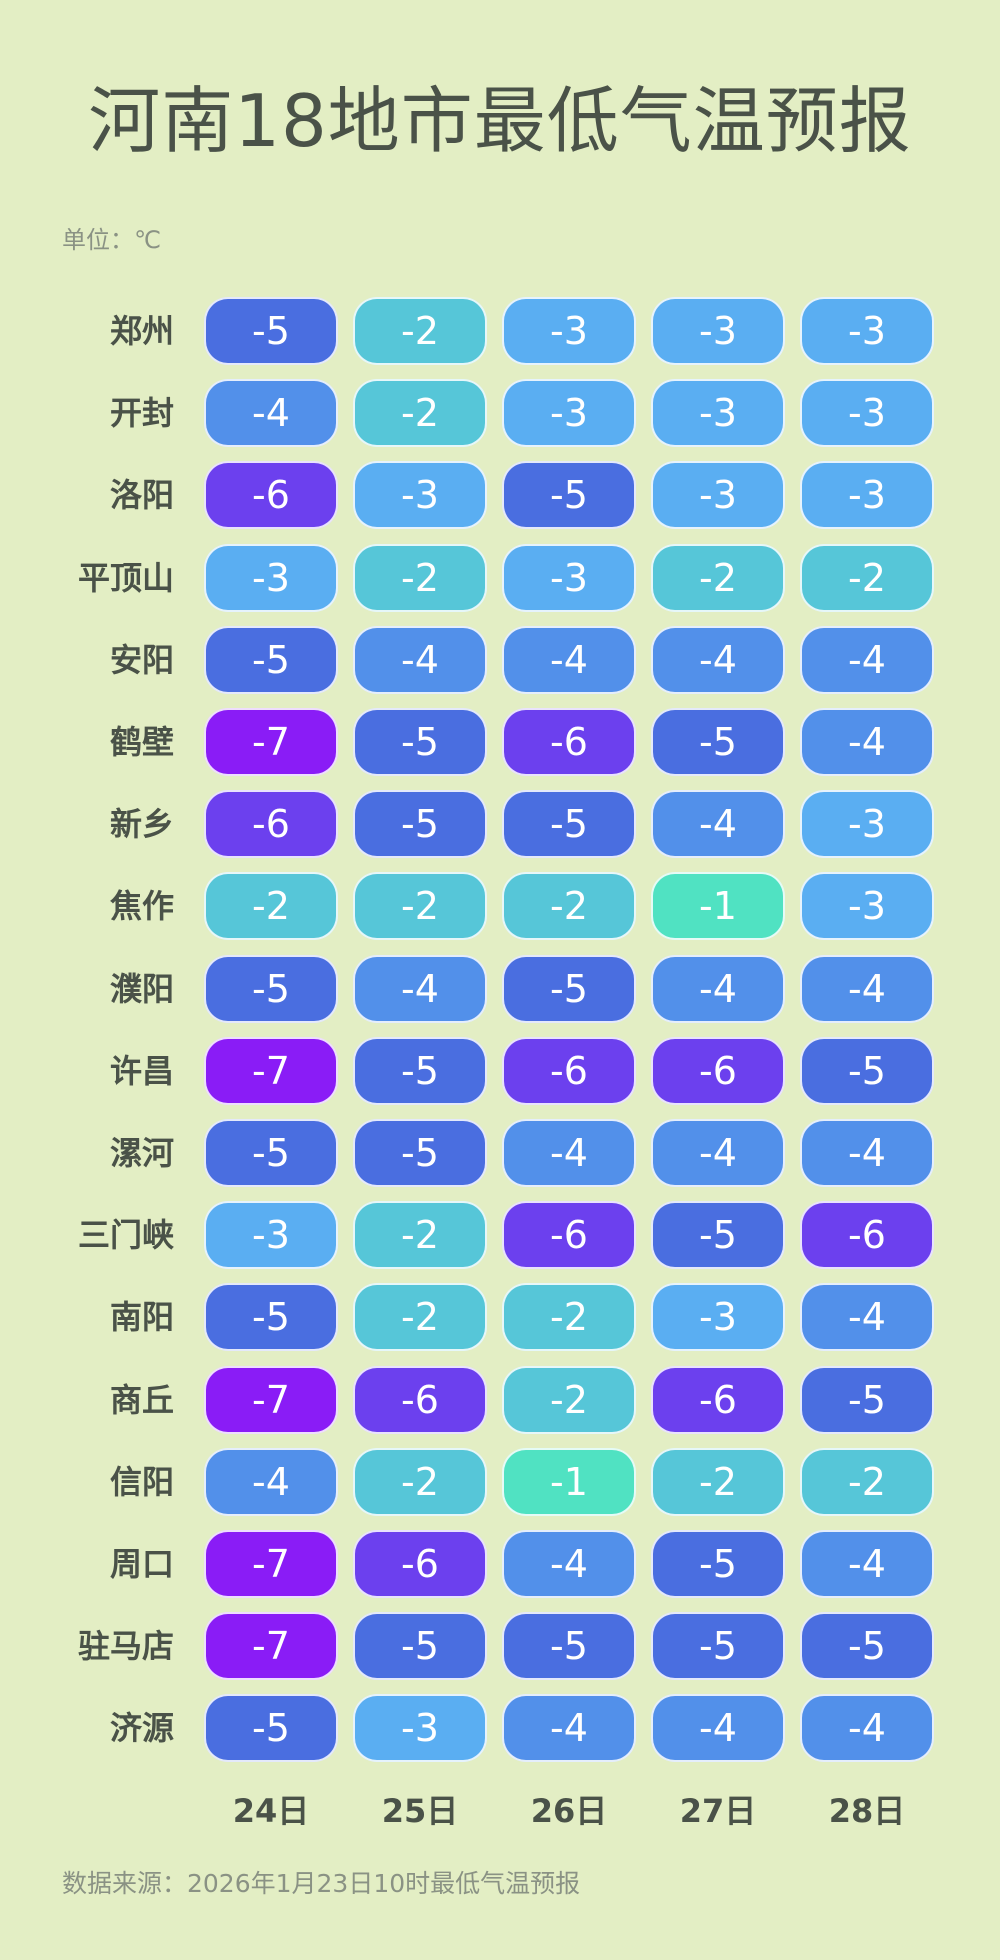  I want to click on city-label: 信阳, so click(141, 1481).